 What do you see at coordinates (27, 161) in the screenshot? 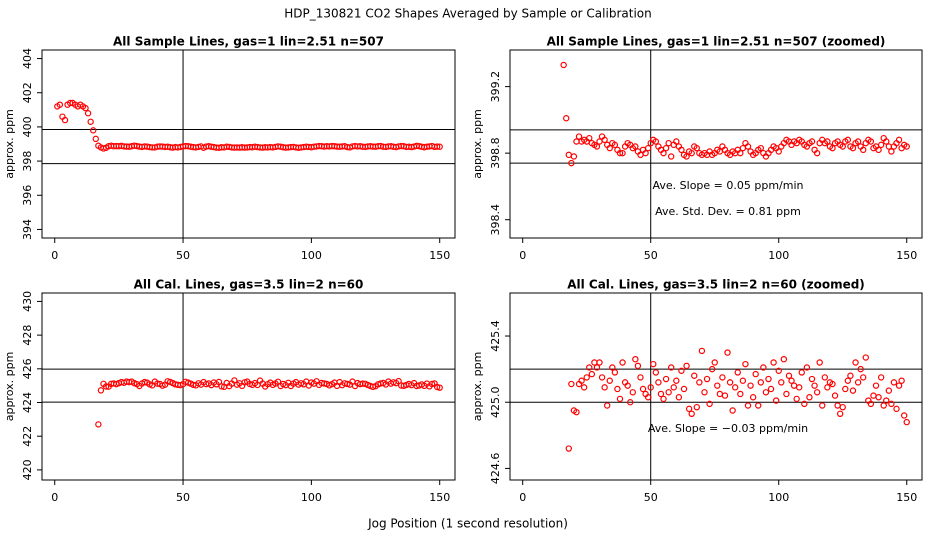
I see `y-tick-label: 398` at bounding box center [27, 161].